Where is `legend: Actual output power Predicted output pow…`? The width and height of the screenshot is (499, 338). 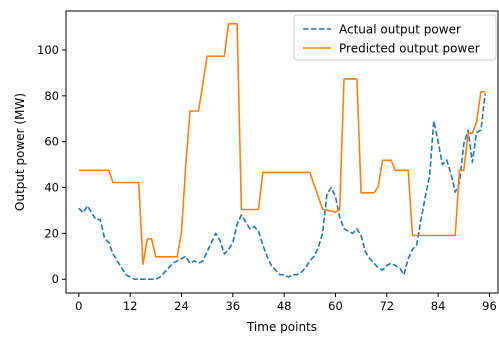
legend: Actual output power Predicted output pow… is located at coordinates (395, 37).